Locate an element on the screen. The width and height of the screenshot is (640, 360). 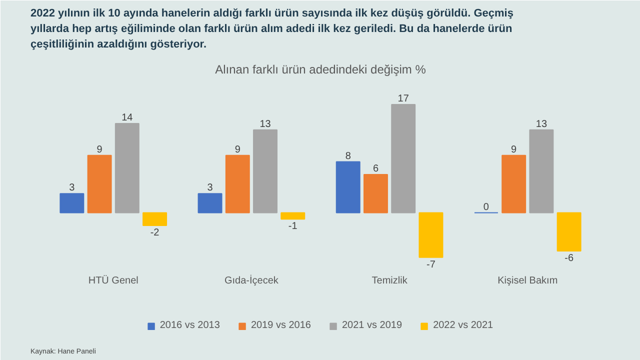
data-label: -1 is located at coordinates (293, 226).